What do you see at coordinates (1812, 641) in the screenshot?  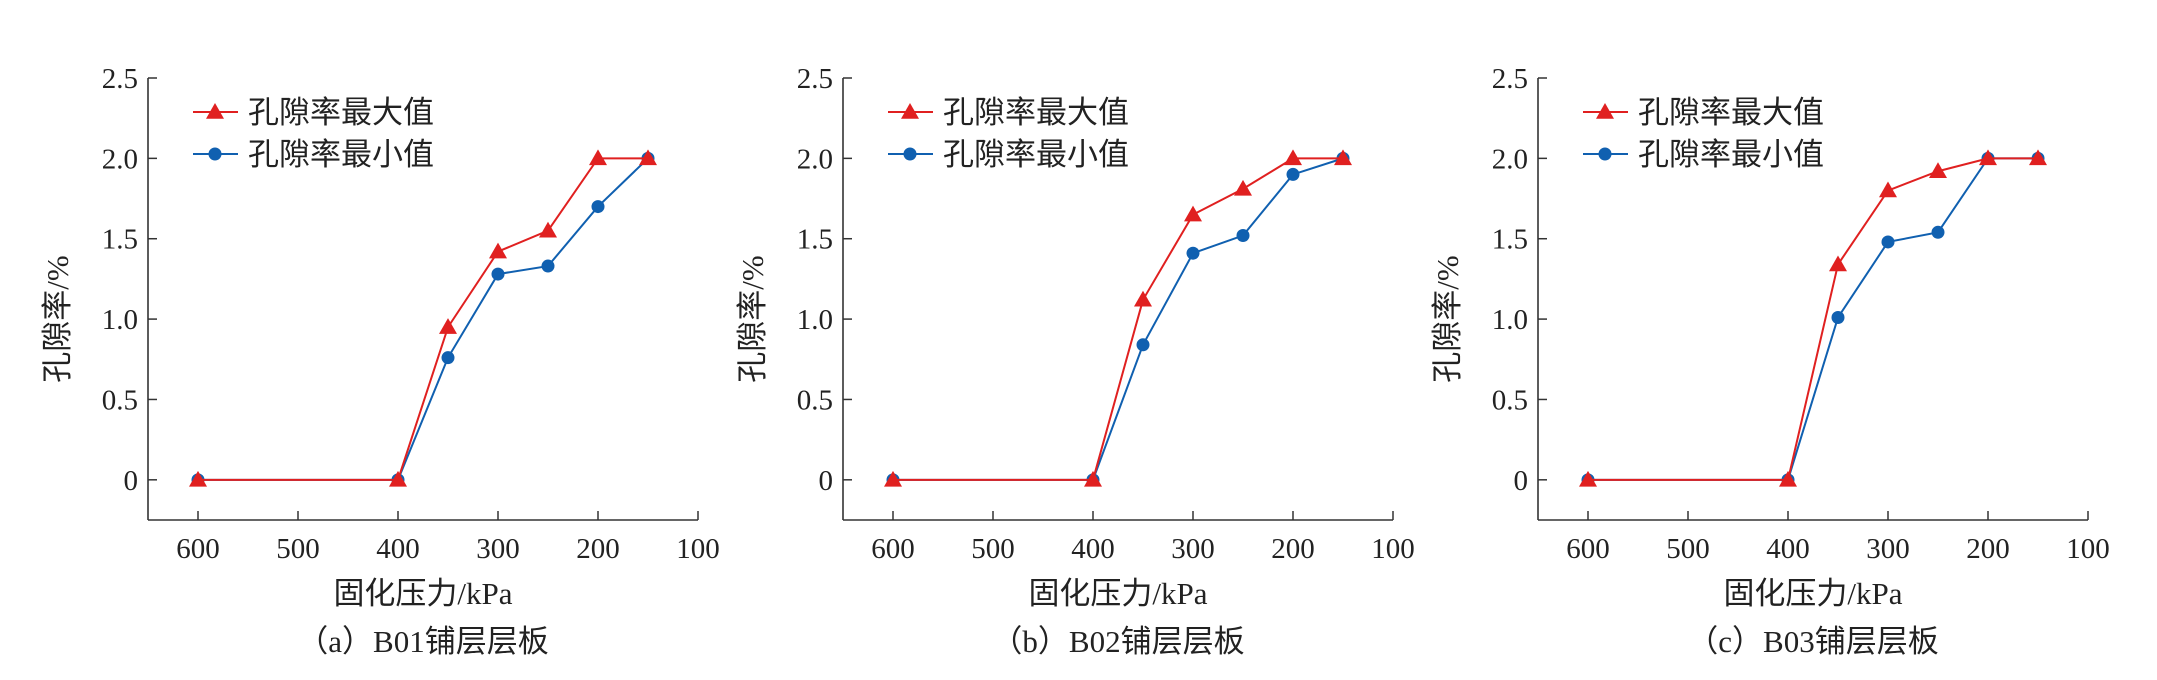 I see `panel-caption: （c）B03铺层层板` at bounding box center [1812, 641].